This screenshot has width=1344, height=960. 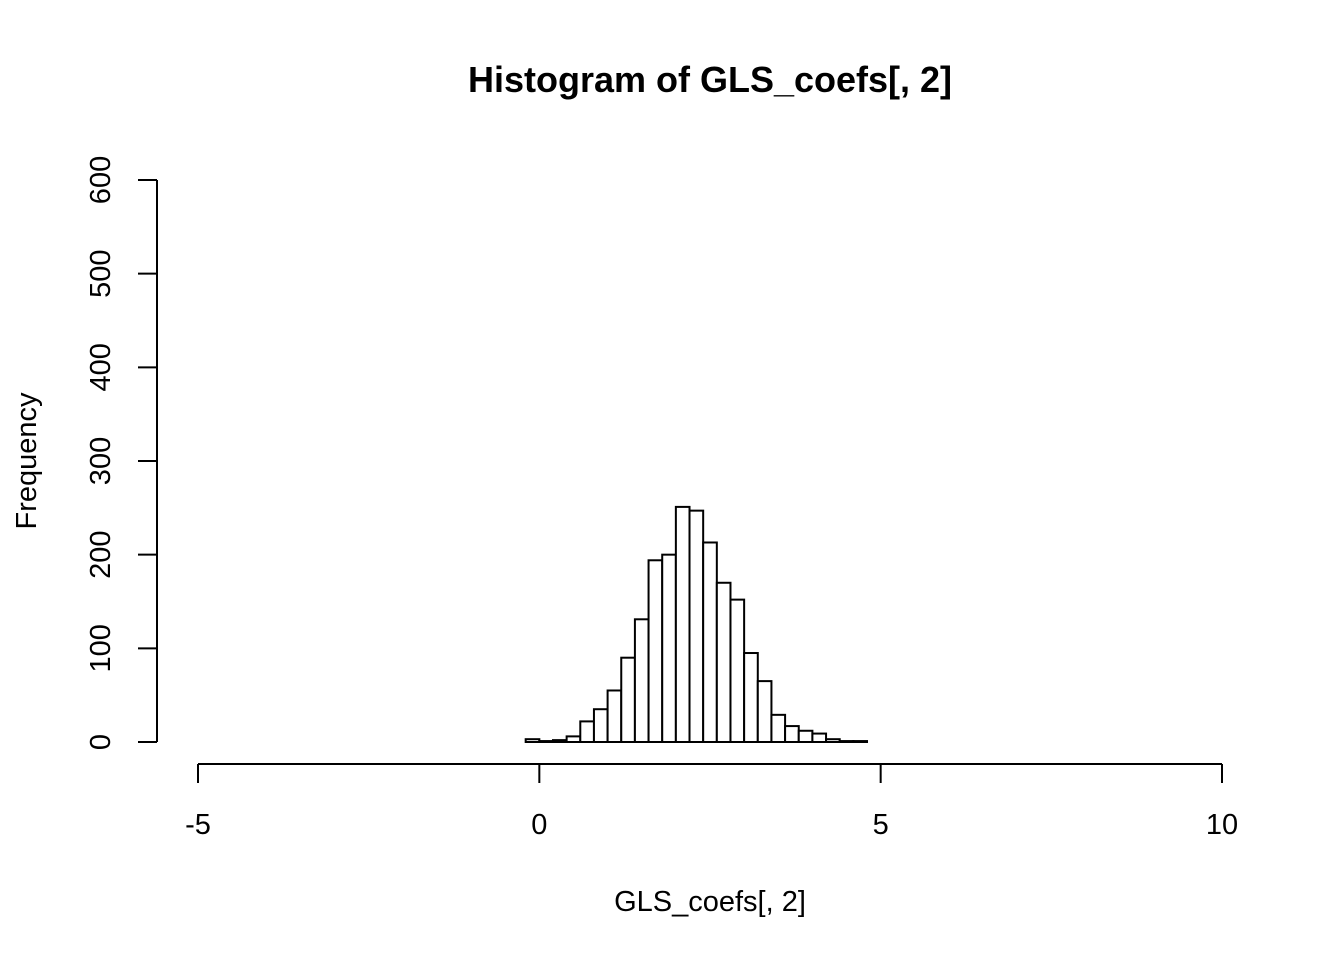 What do you see at coordinates (27, 461) in the screenshot?
I see `y-axis-label: Frequency` at bounding box center [27, 461].